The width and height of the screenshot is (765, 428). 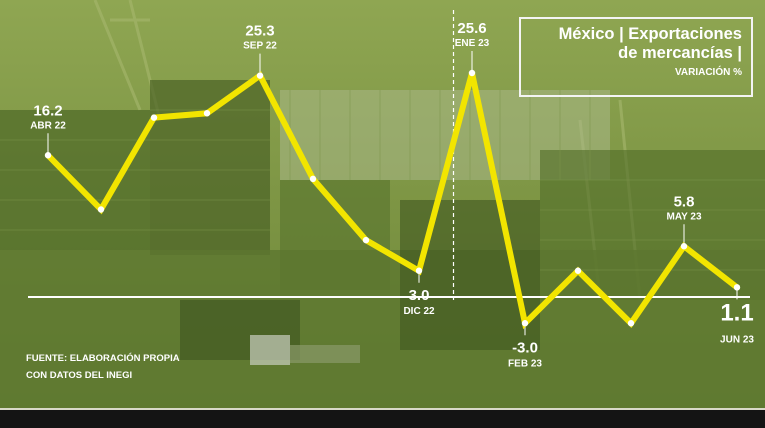 I want to click on data-label-value: 5.8, so click(x=684, y=201).